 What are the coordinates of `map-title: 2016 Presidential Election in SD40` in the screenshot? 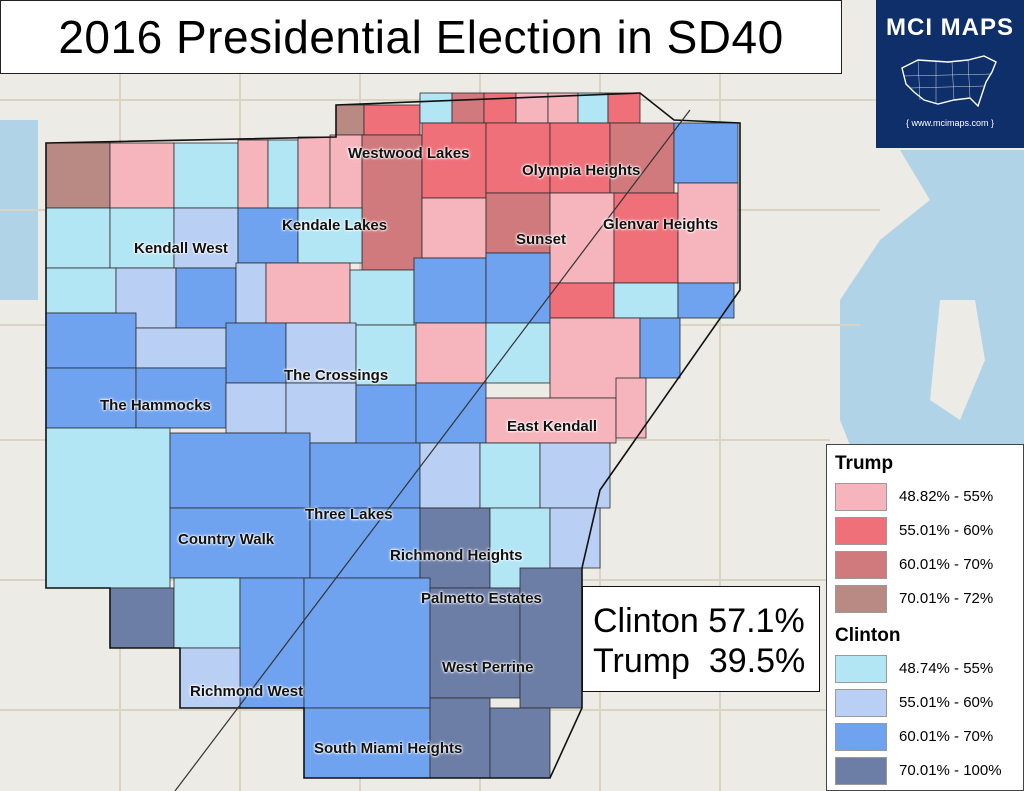 It's located at (421, 37).